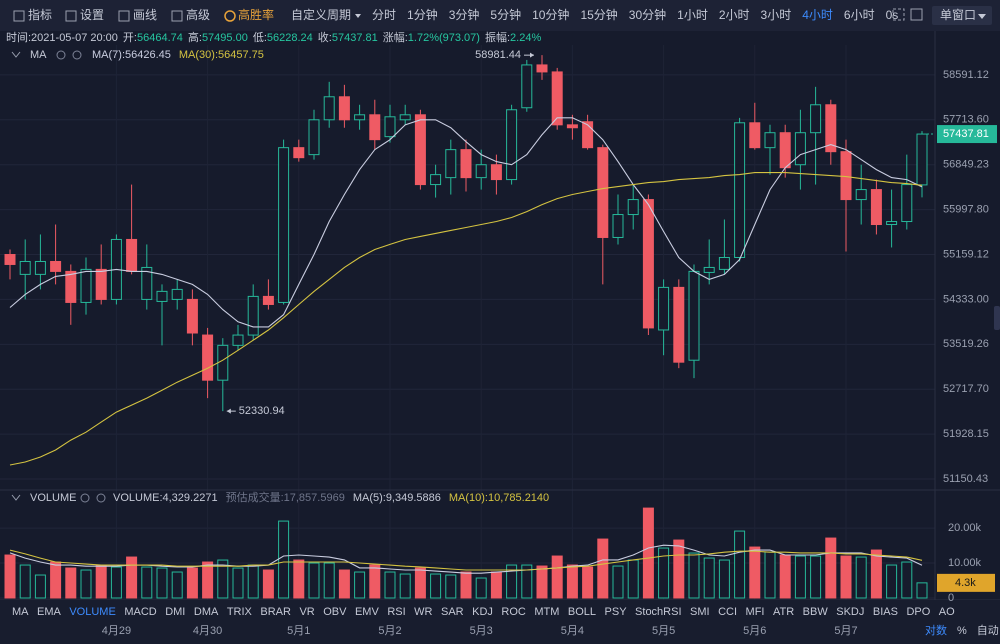 This screenshot has width=1000, height=644. Describe the element at coordinates (321, 14) in the screenshot. I see `custom-period: 自定义周期` at that location.